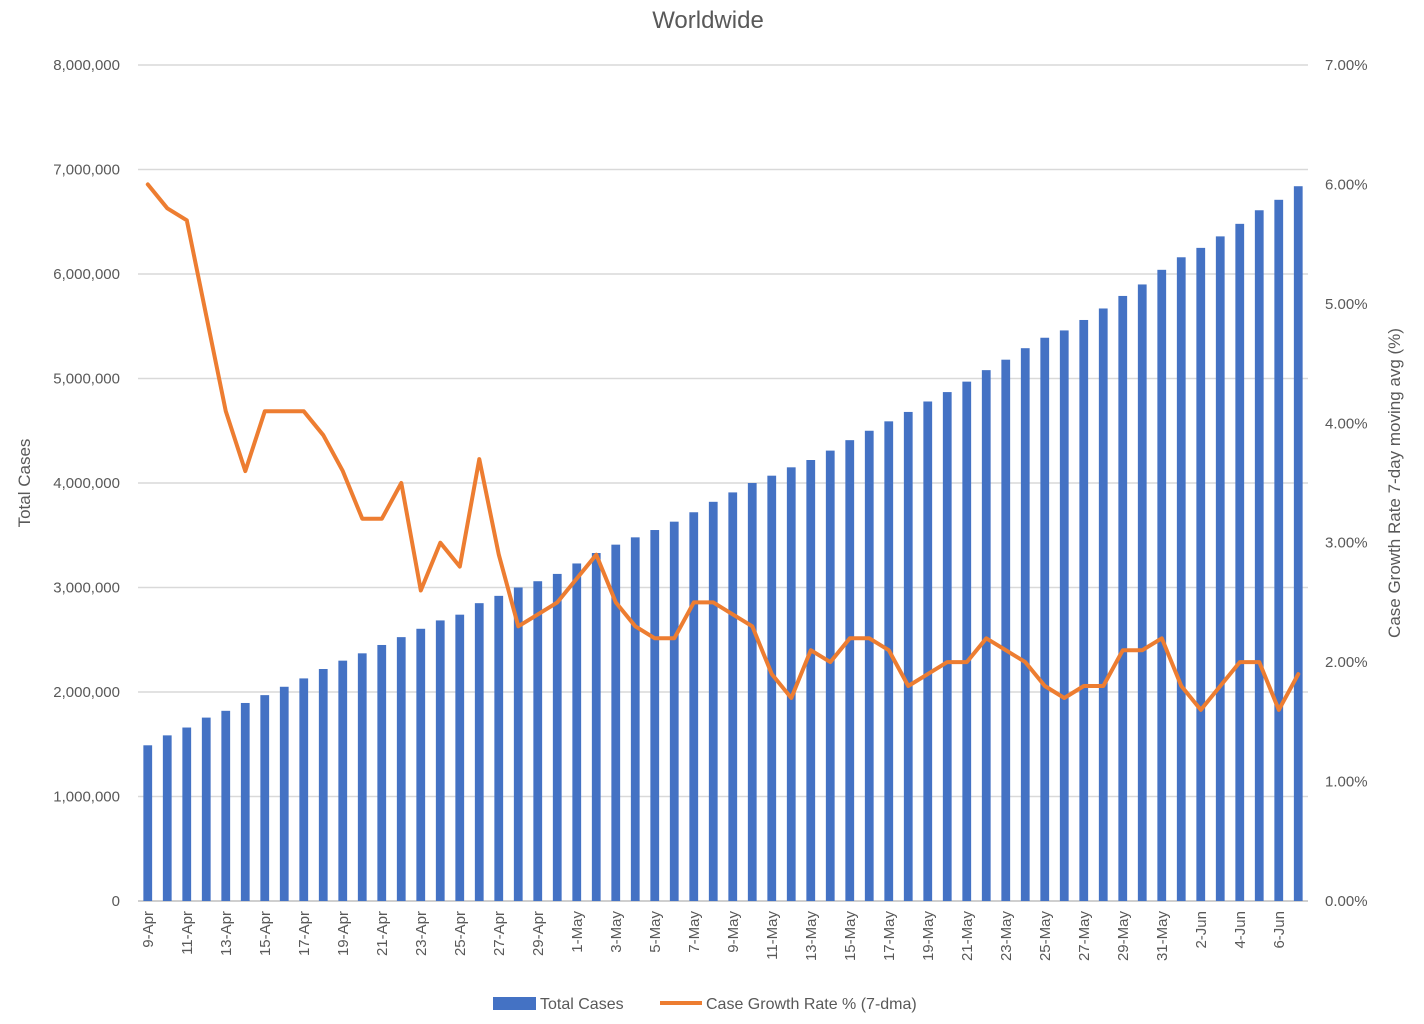 Image resolution: width=1424 pixels, height=1024 pixels. I want to click on y-tick-label: 5,000,000, so click(86, 379).